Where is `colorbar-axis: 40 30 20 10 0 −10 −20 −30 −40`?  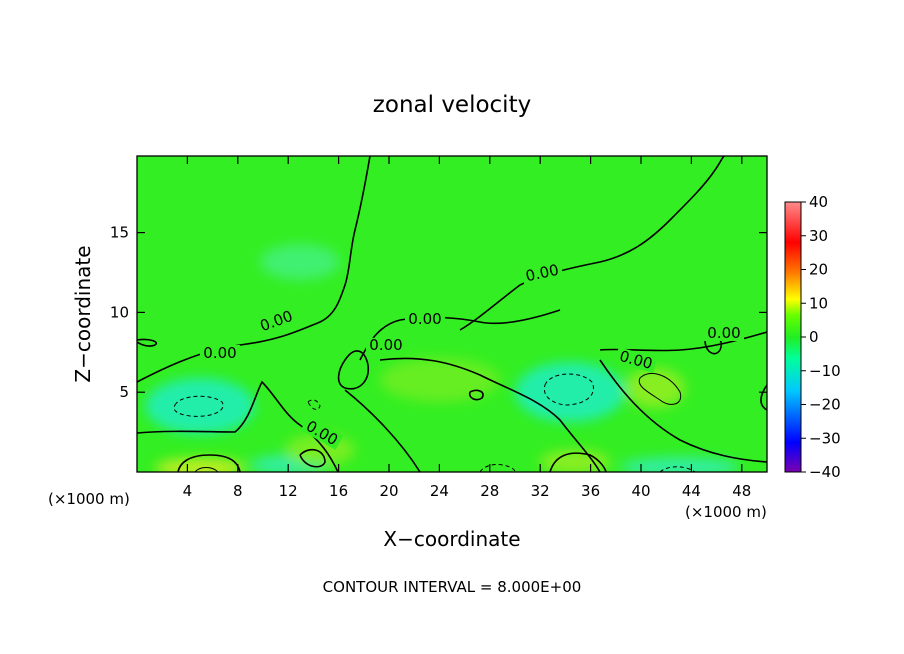
colorbar-axis: 40 30 20 10 0 −10 −20 −30 −40 is located at coordinates (821, 337).